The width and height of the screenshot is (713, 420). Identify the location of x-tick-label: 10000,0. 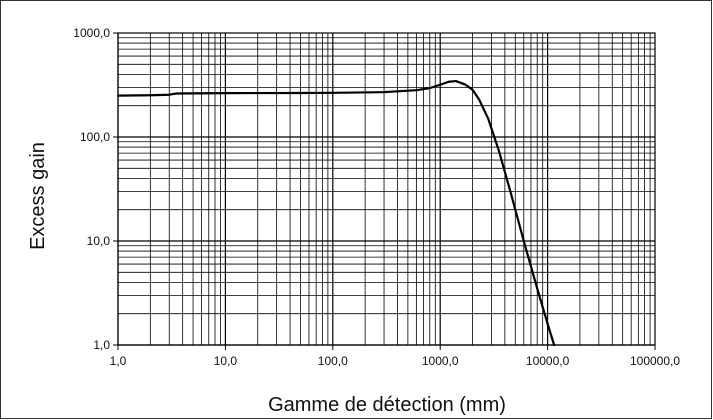
(548, 361).